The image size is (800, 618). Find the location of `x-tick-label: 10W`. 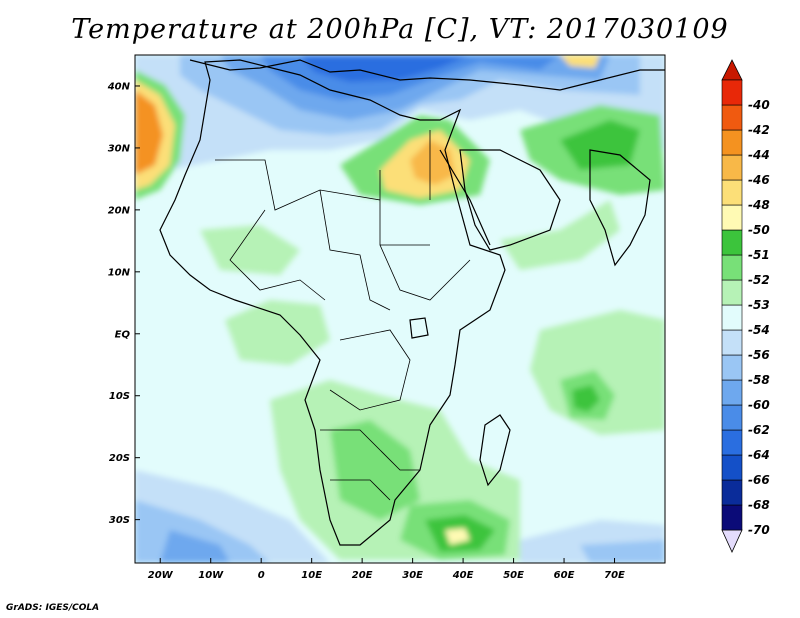

x-tick-label: 10W is located at coordinates (211, 575).